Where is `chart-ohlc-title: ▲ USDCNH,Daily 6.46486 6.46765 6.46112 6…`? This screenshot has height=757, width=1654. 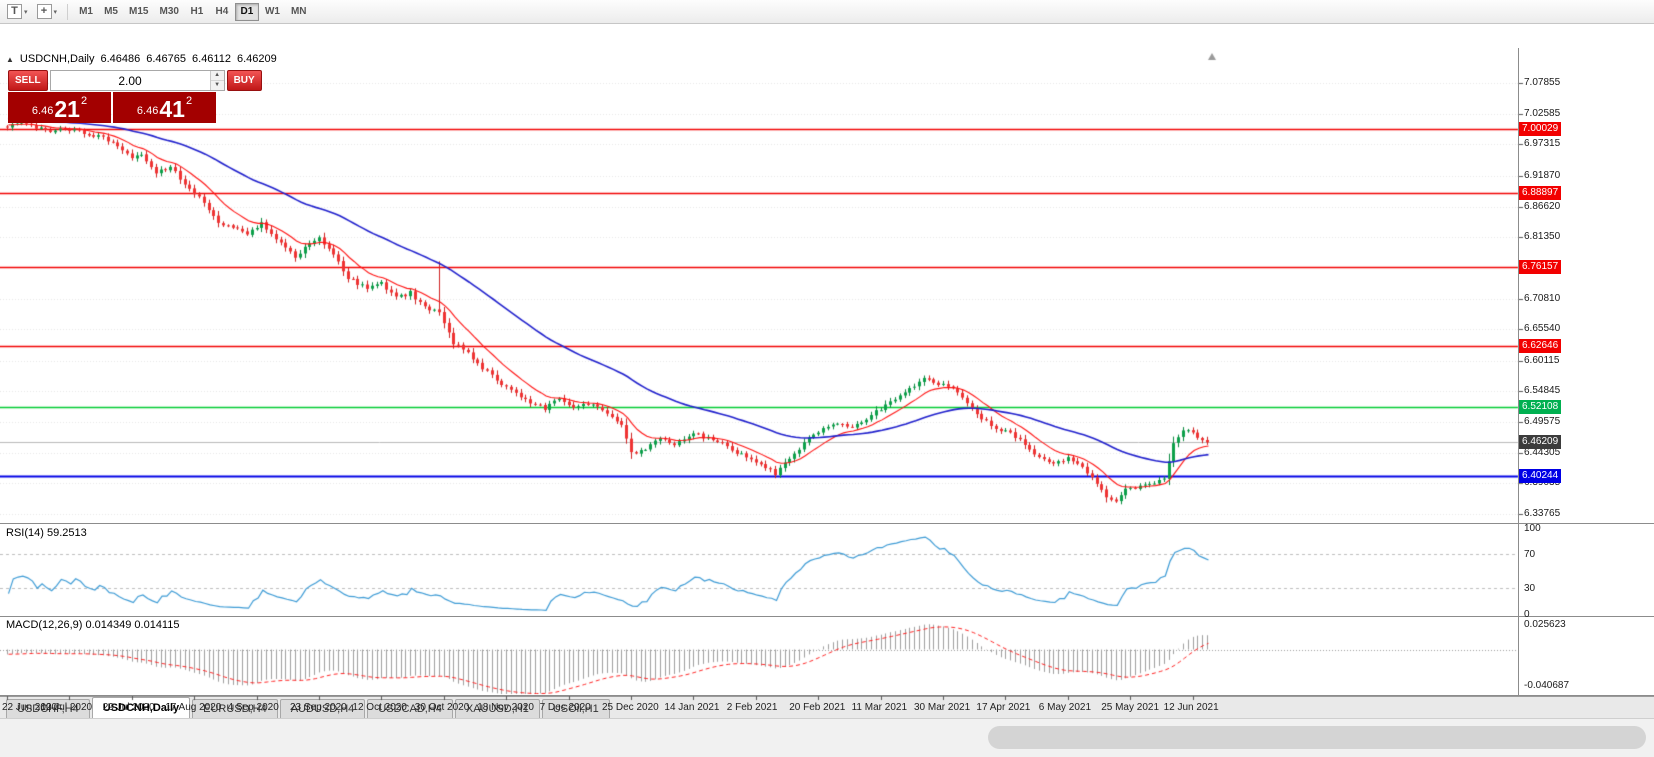
chart-ohlc-title: ▲ USDCNH,Daily 6.46486 6.46765 6.46112 6… is located at coordinates (141, 59).